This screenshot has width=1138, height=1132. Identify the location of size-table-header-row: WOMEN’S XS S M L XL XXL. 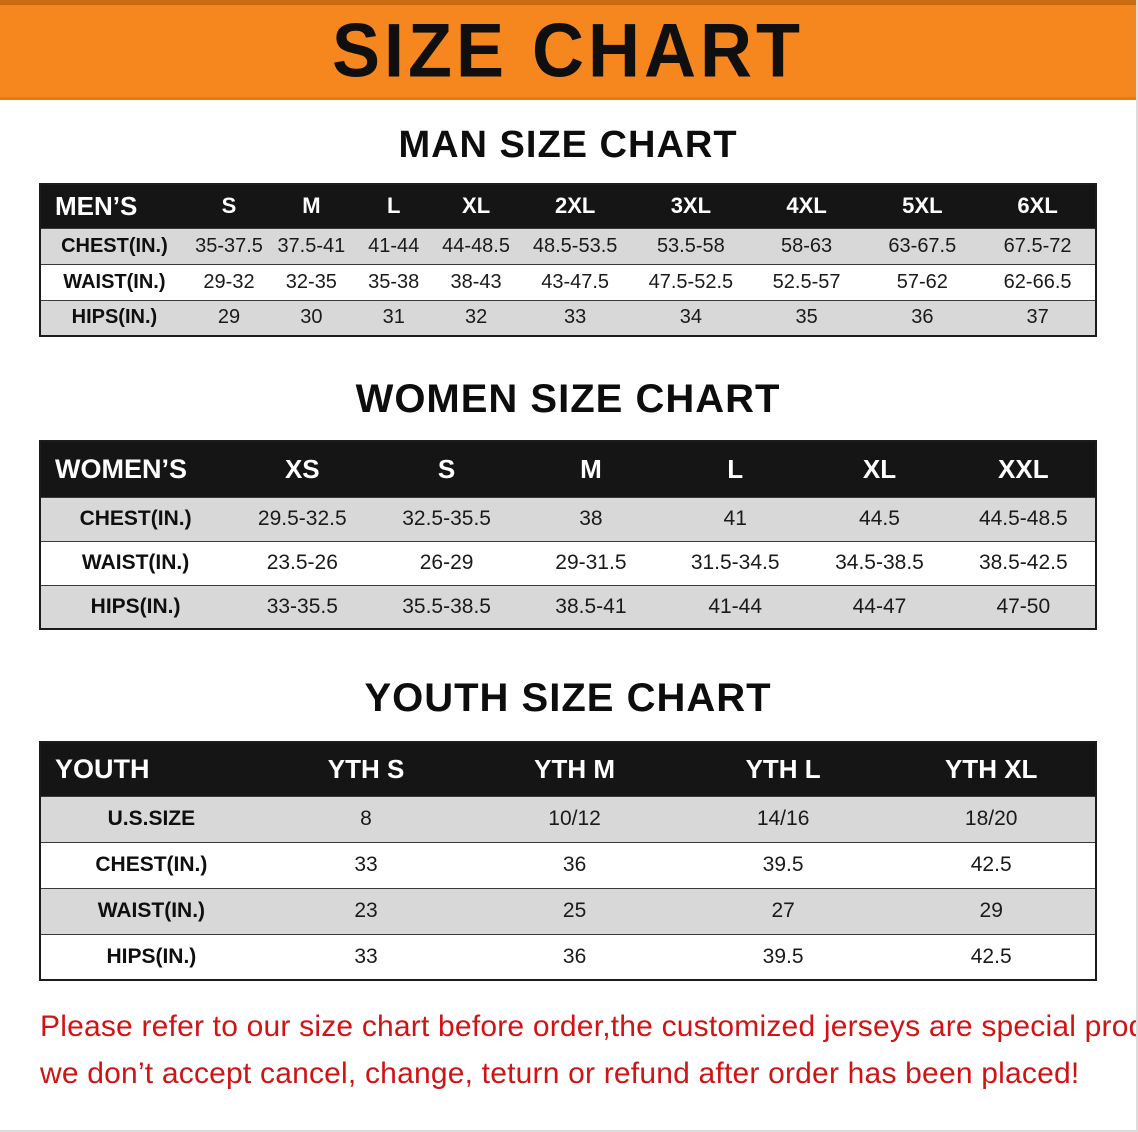
(568, 469).